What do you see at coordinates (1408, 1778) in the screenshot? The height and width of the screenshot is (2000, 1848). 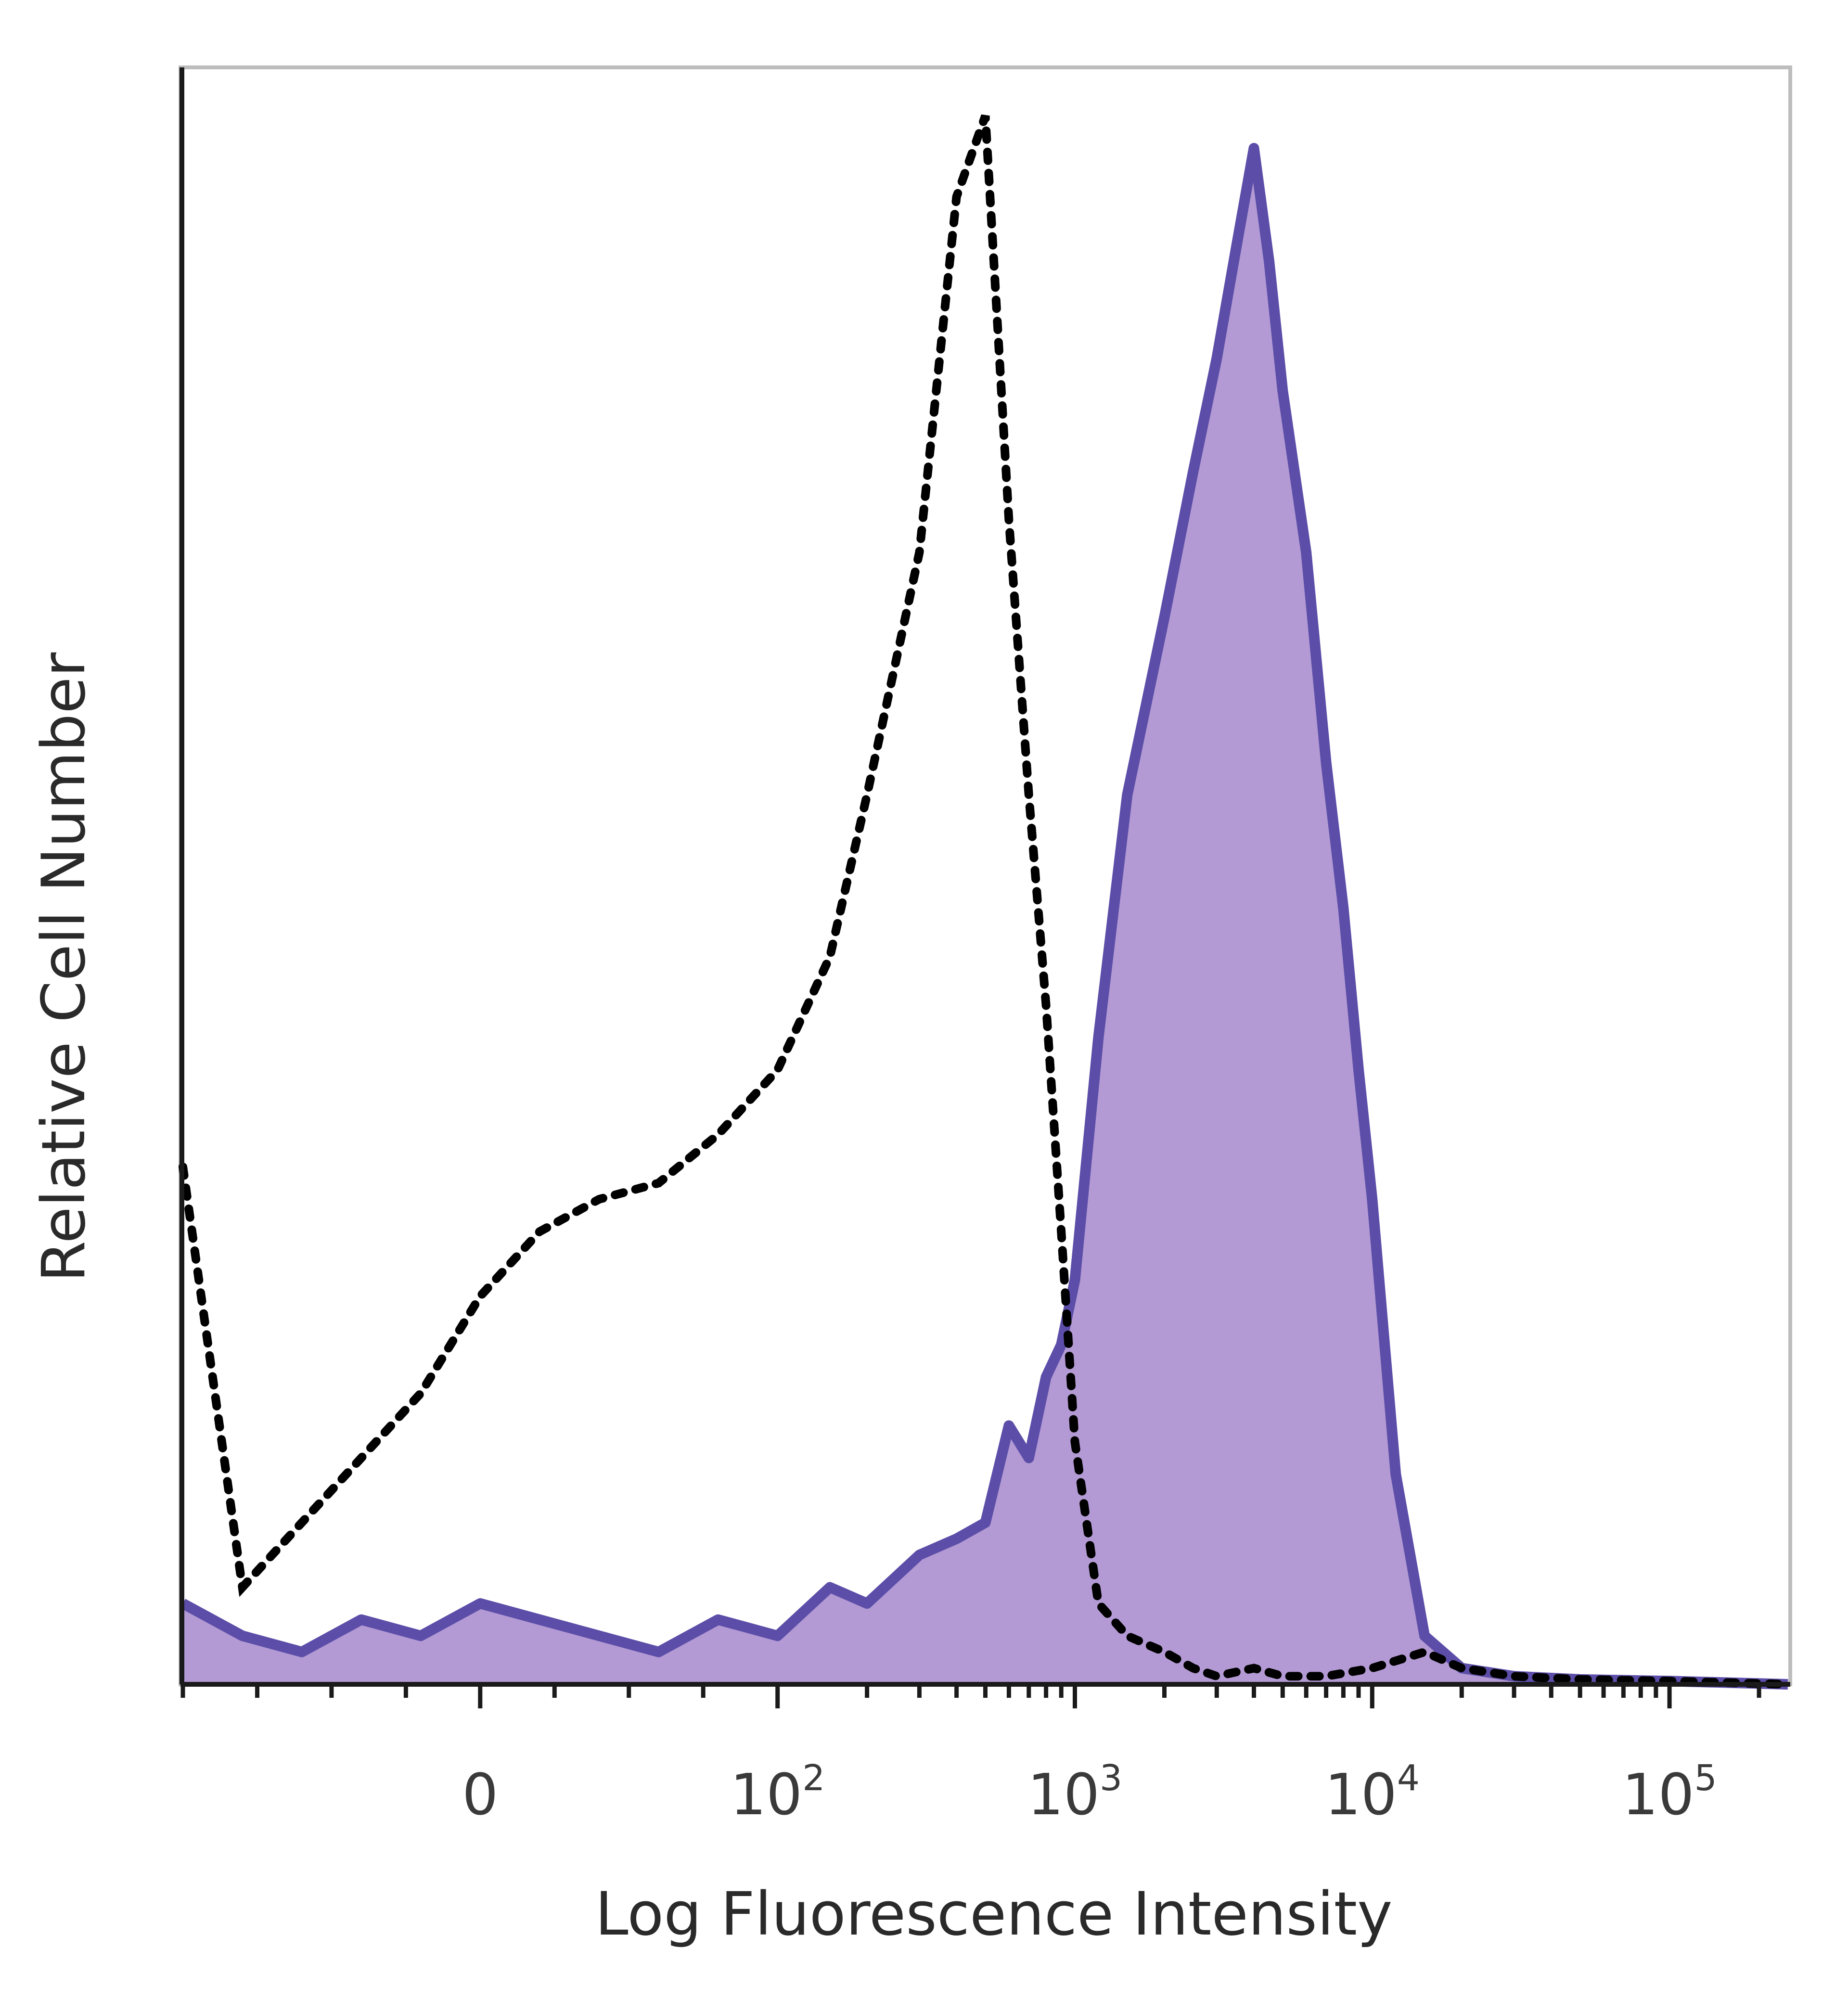 I see `x-tick-label-exponent: 4` at bounding box center [1408, 1778].